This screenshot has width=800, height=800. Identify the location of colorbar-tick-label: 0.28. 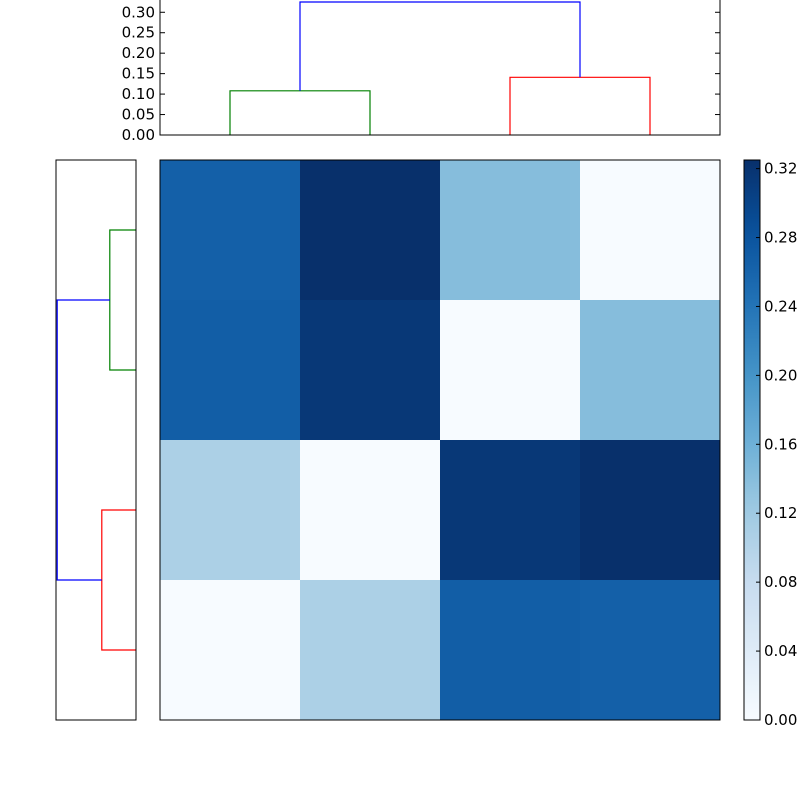
(780, 238).